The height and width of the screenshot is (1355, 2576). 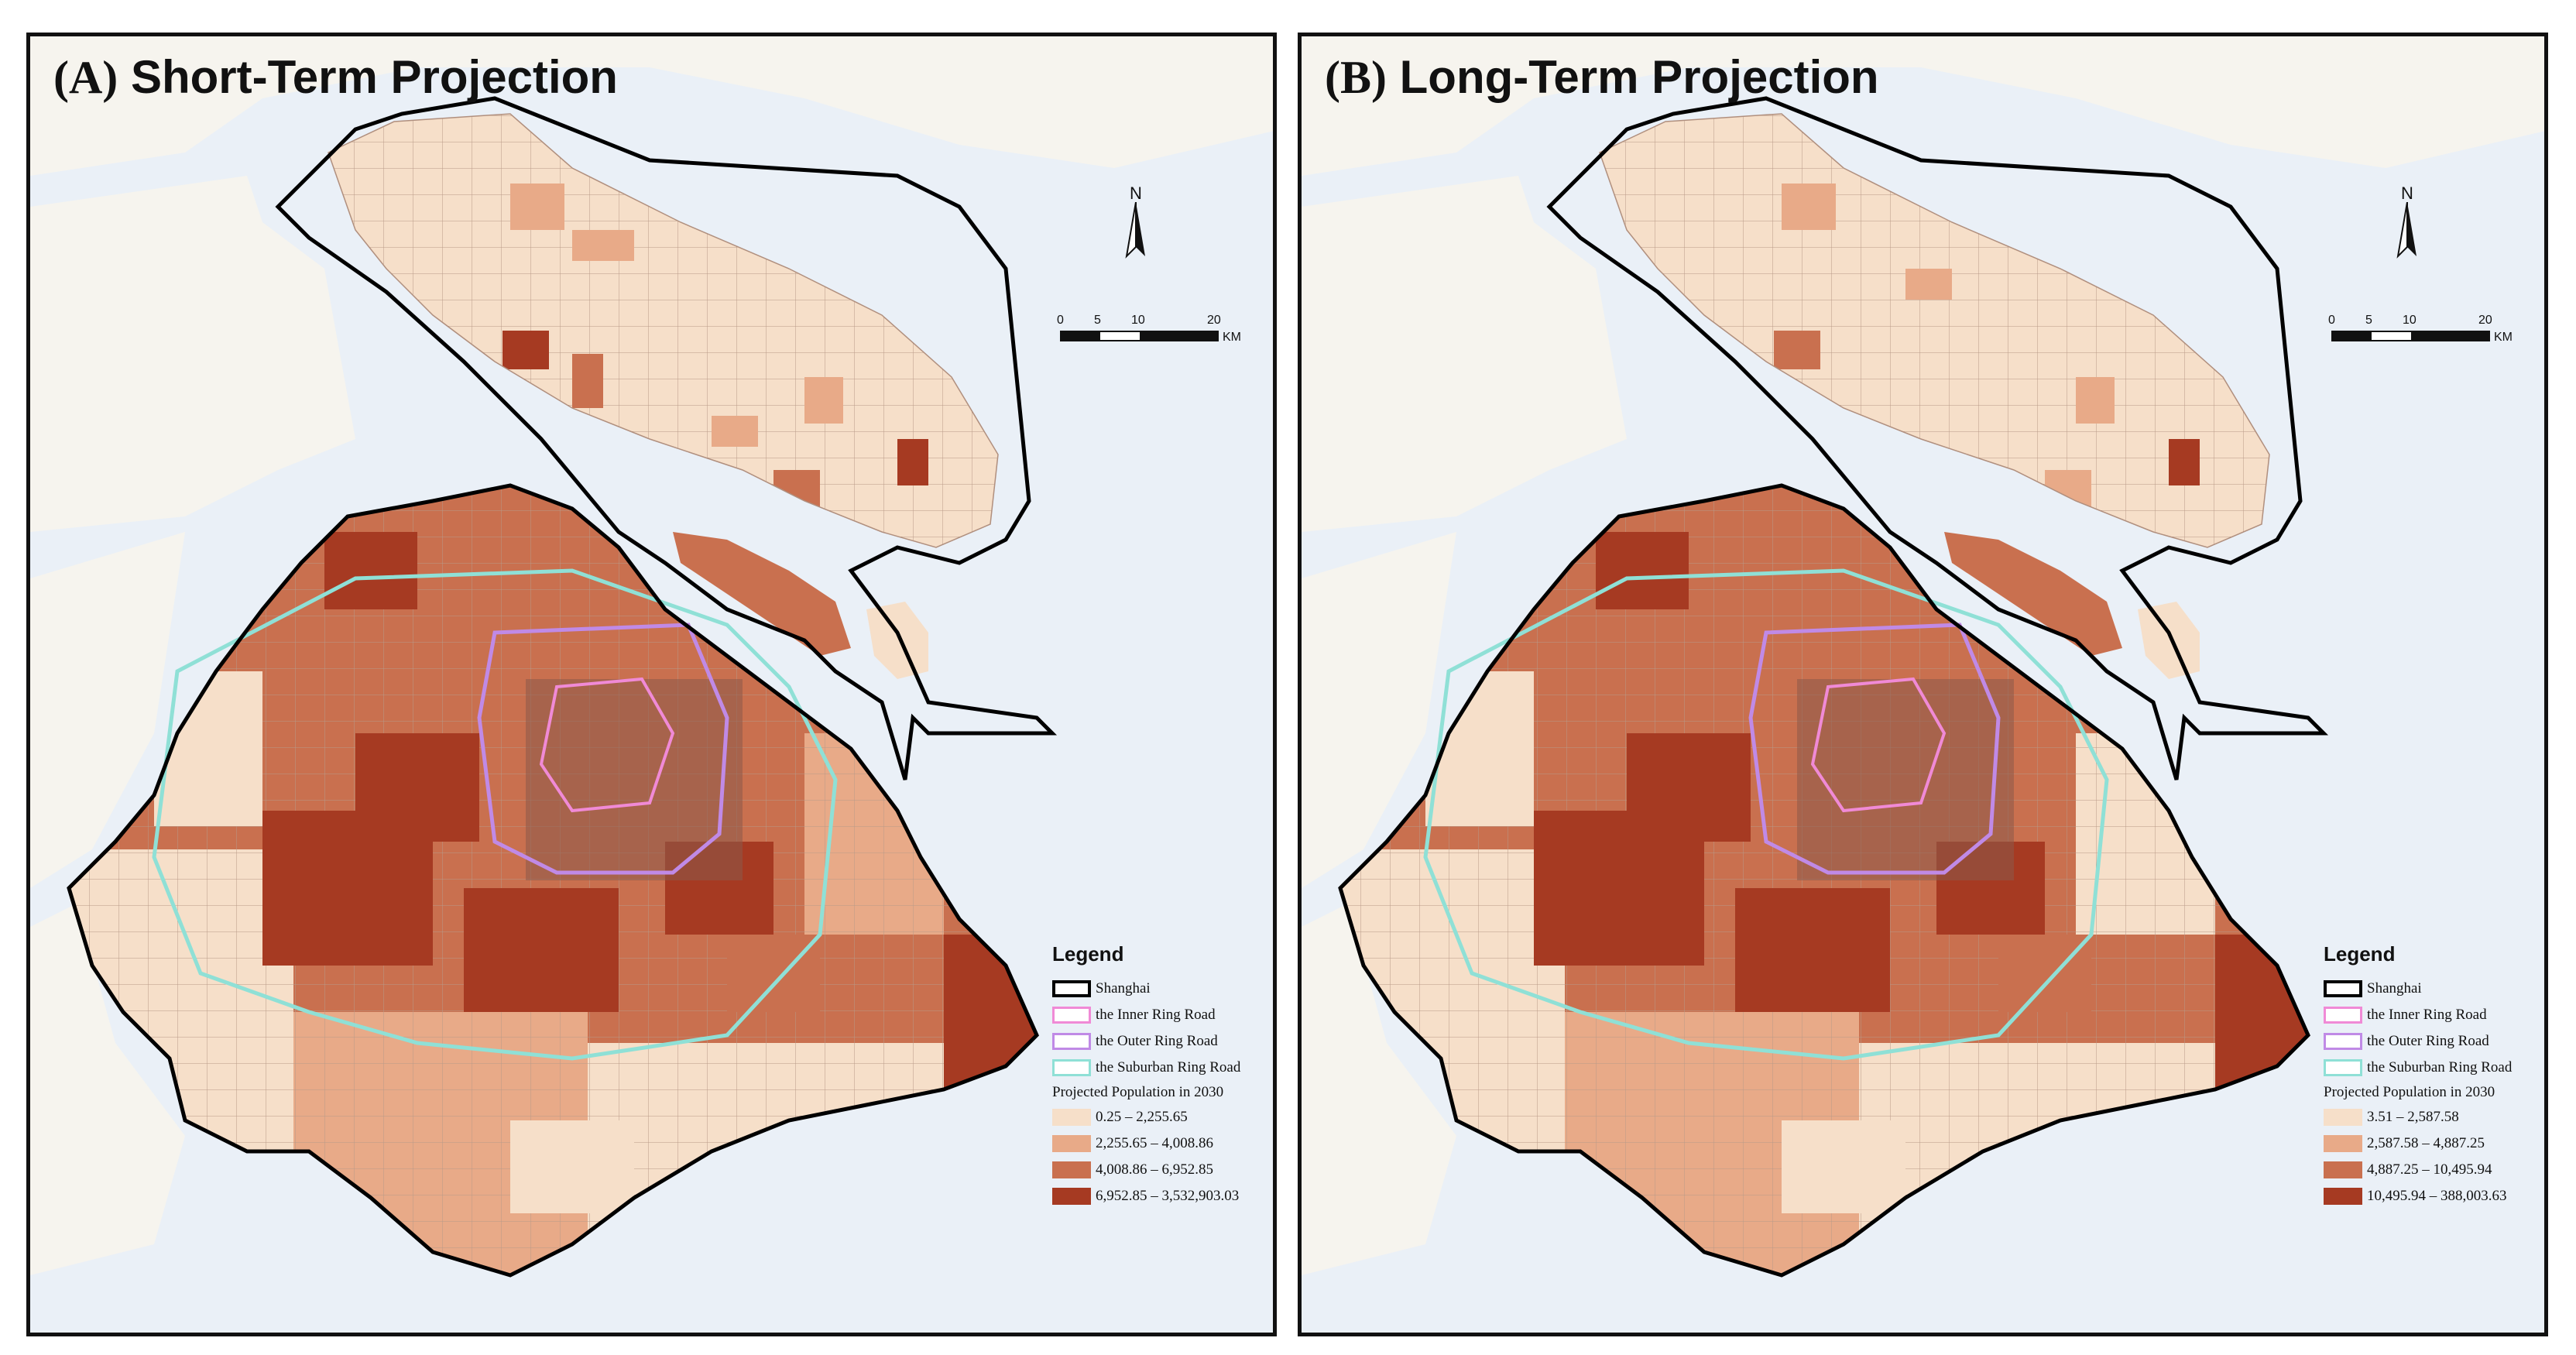 I want to click on legend-class-2: 2,587.58 – 4,887.25, so click(x=2434, y=1143).